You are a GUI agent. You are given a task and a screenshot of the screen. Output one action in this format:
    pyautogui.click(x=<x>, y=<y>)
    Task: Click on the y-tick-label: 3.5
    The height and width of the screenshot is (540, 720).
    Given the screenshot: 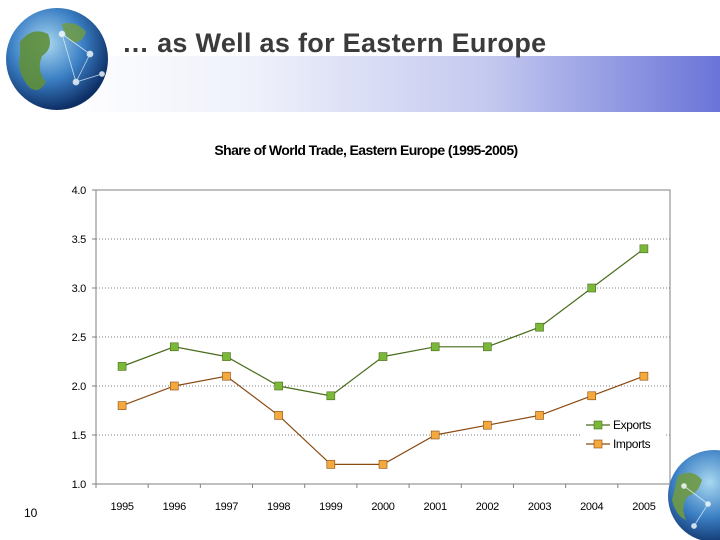 What is the action you would take?
    pyautogui.click(x=79, y=240)
    